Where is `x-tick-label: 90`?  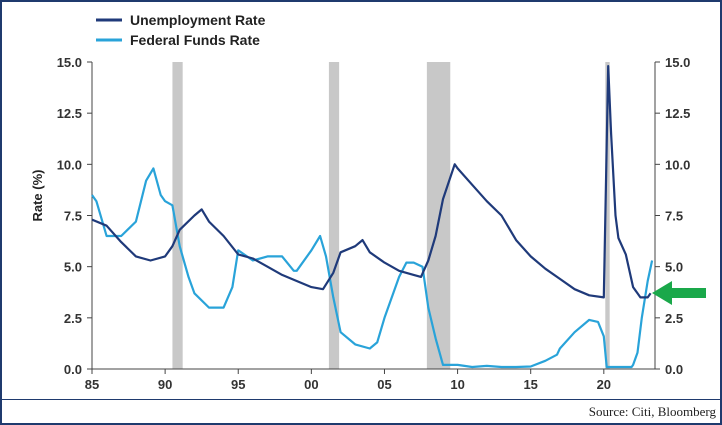 x-tick-label: 90 is located at coordinates (165, 384).